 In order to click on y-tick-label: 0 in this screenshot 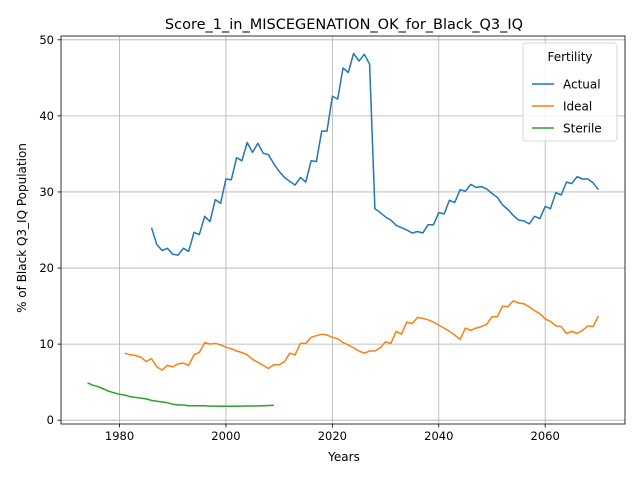, I will do `click(50, 420)`.